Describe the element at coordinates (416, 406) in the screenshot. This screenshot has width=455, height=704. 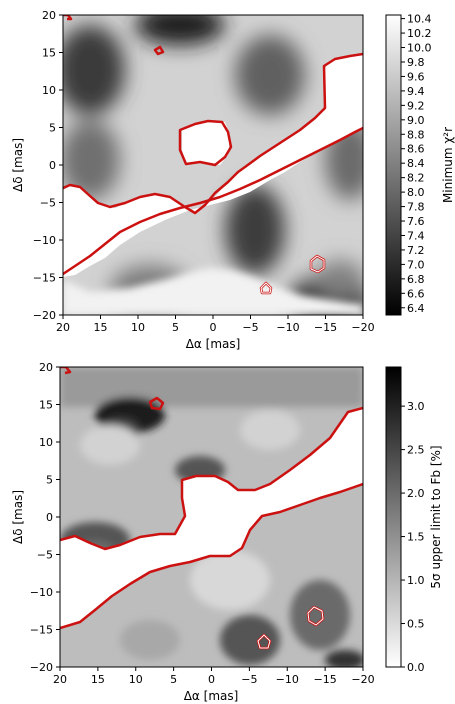
I see `colorbar-tick-label: 3.0` at that location.